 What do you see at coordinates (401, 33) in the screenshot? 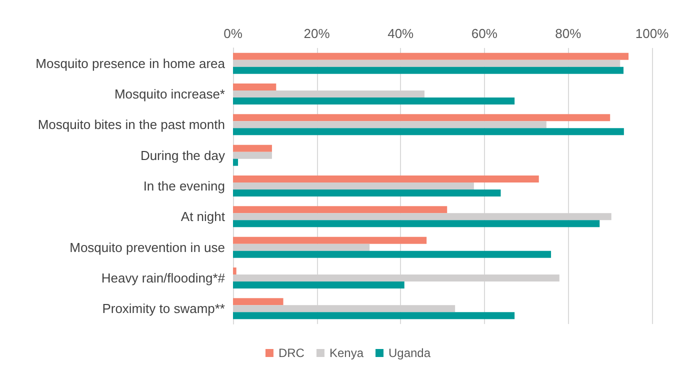
I see `x-tick-label: 40%` at bounding box center [401, 33].